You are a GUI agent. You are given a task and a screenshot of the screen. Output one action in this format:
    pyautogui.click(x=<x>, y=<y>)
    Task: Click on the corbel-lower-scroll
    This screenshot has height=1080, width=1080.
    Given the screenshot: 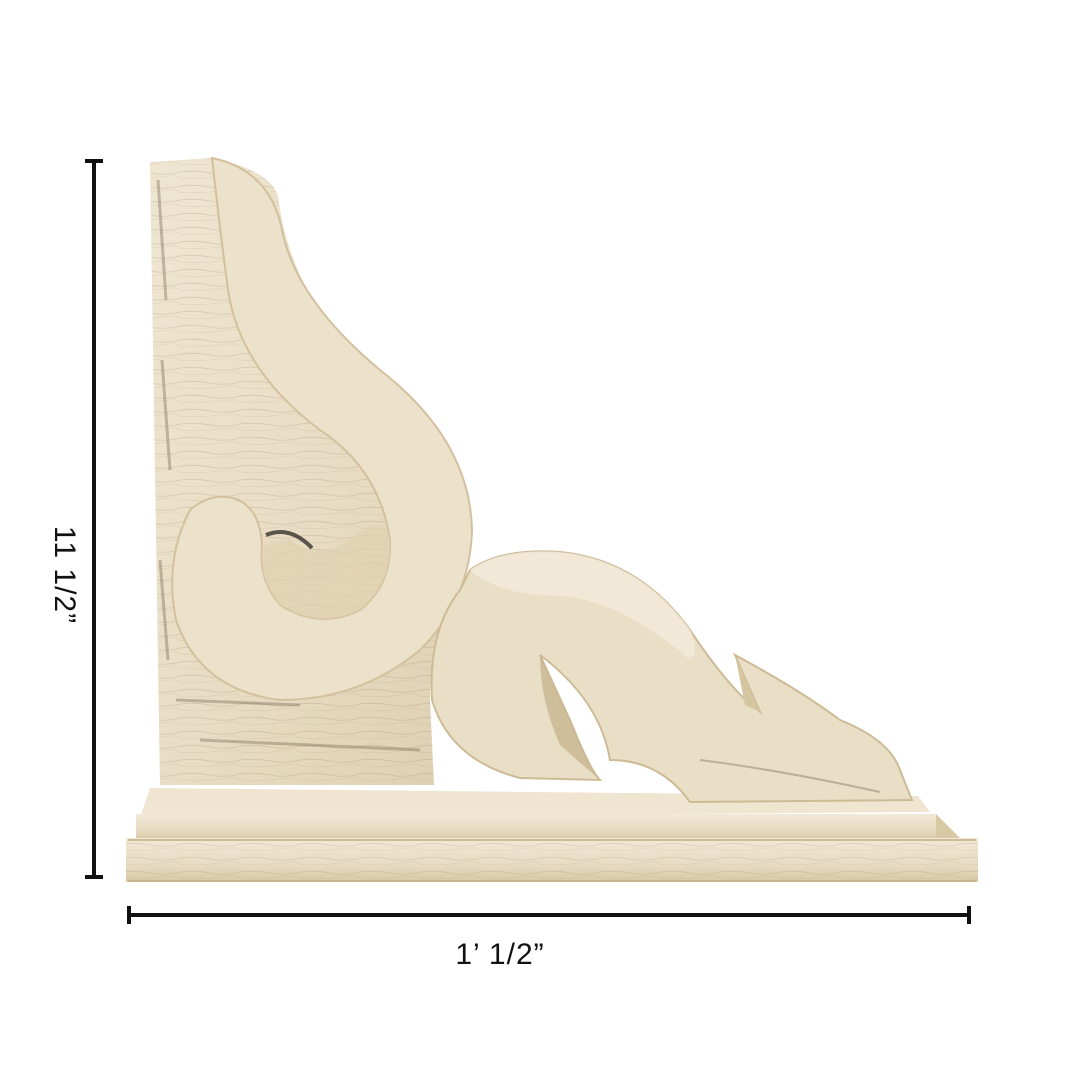 What is the action you would take?
    pyautogui.click(x=672, y=677)
    